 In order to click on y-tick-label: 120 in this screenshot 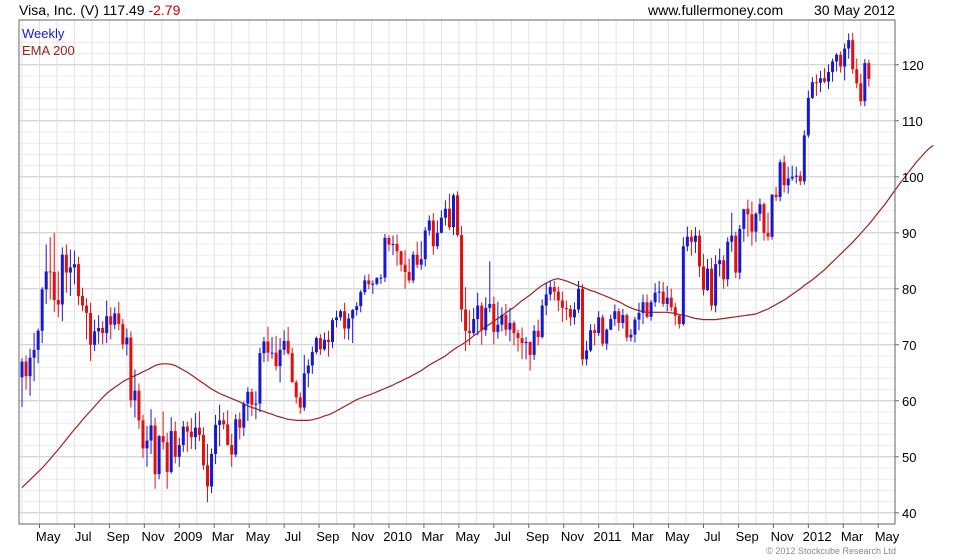, I will do `click(913, 65)`.